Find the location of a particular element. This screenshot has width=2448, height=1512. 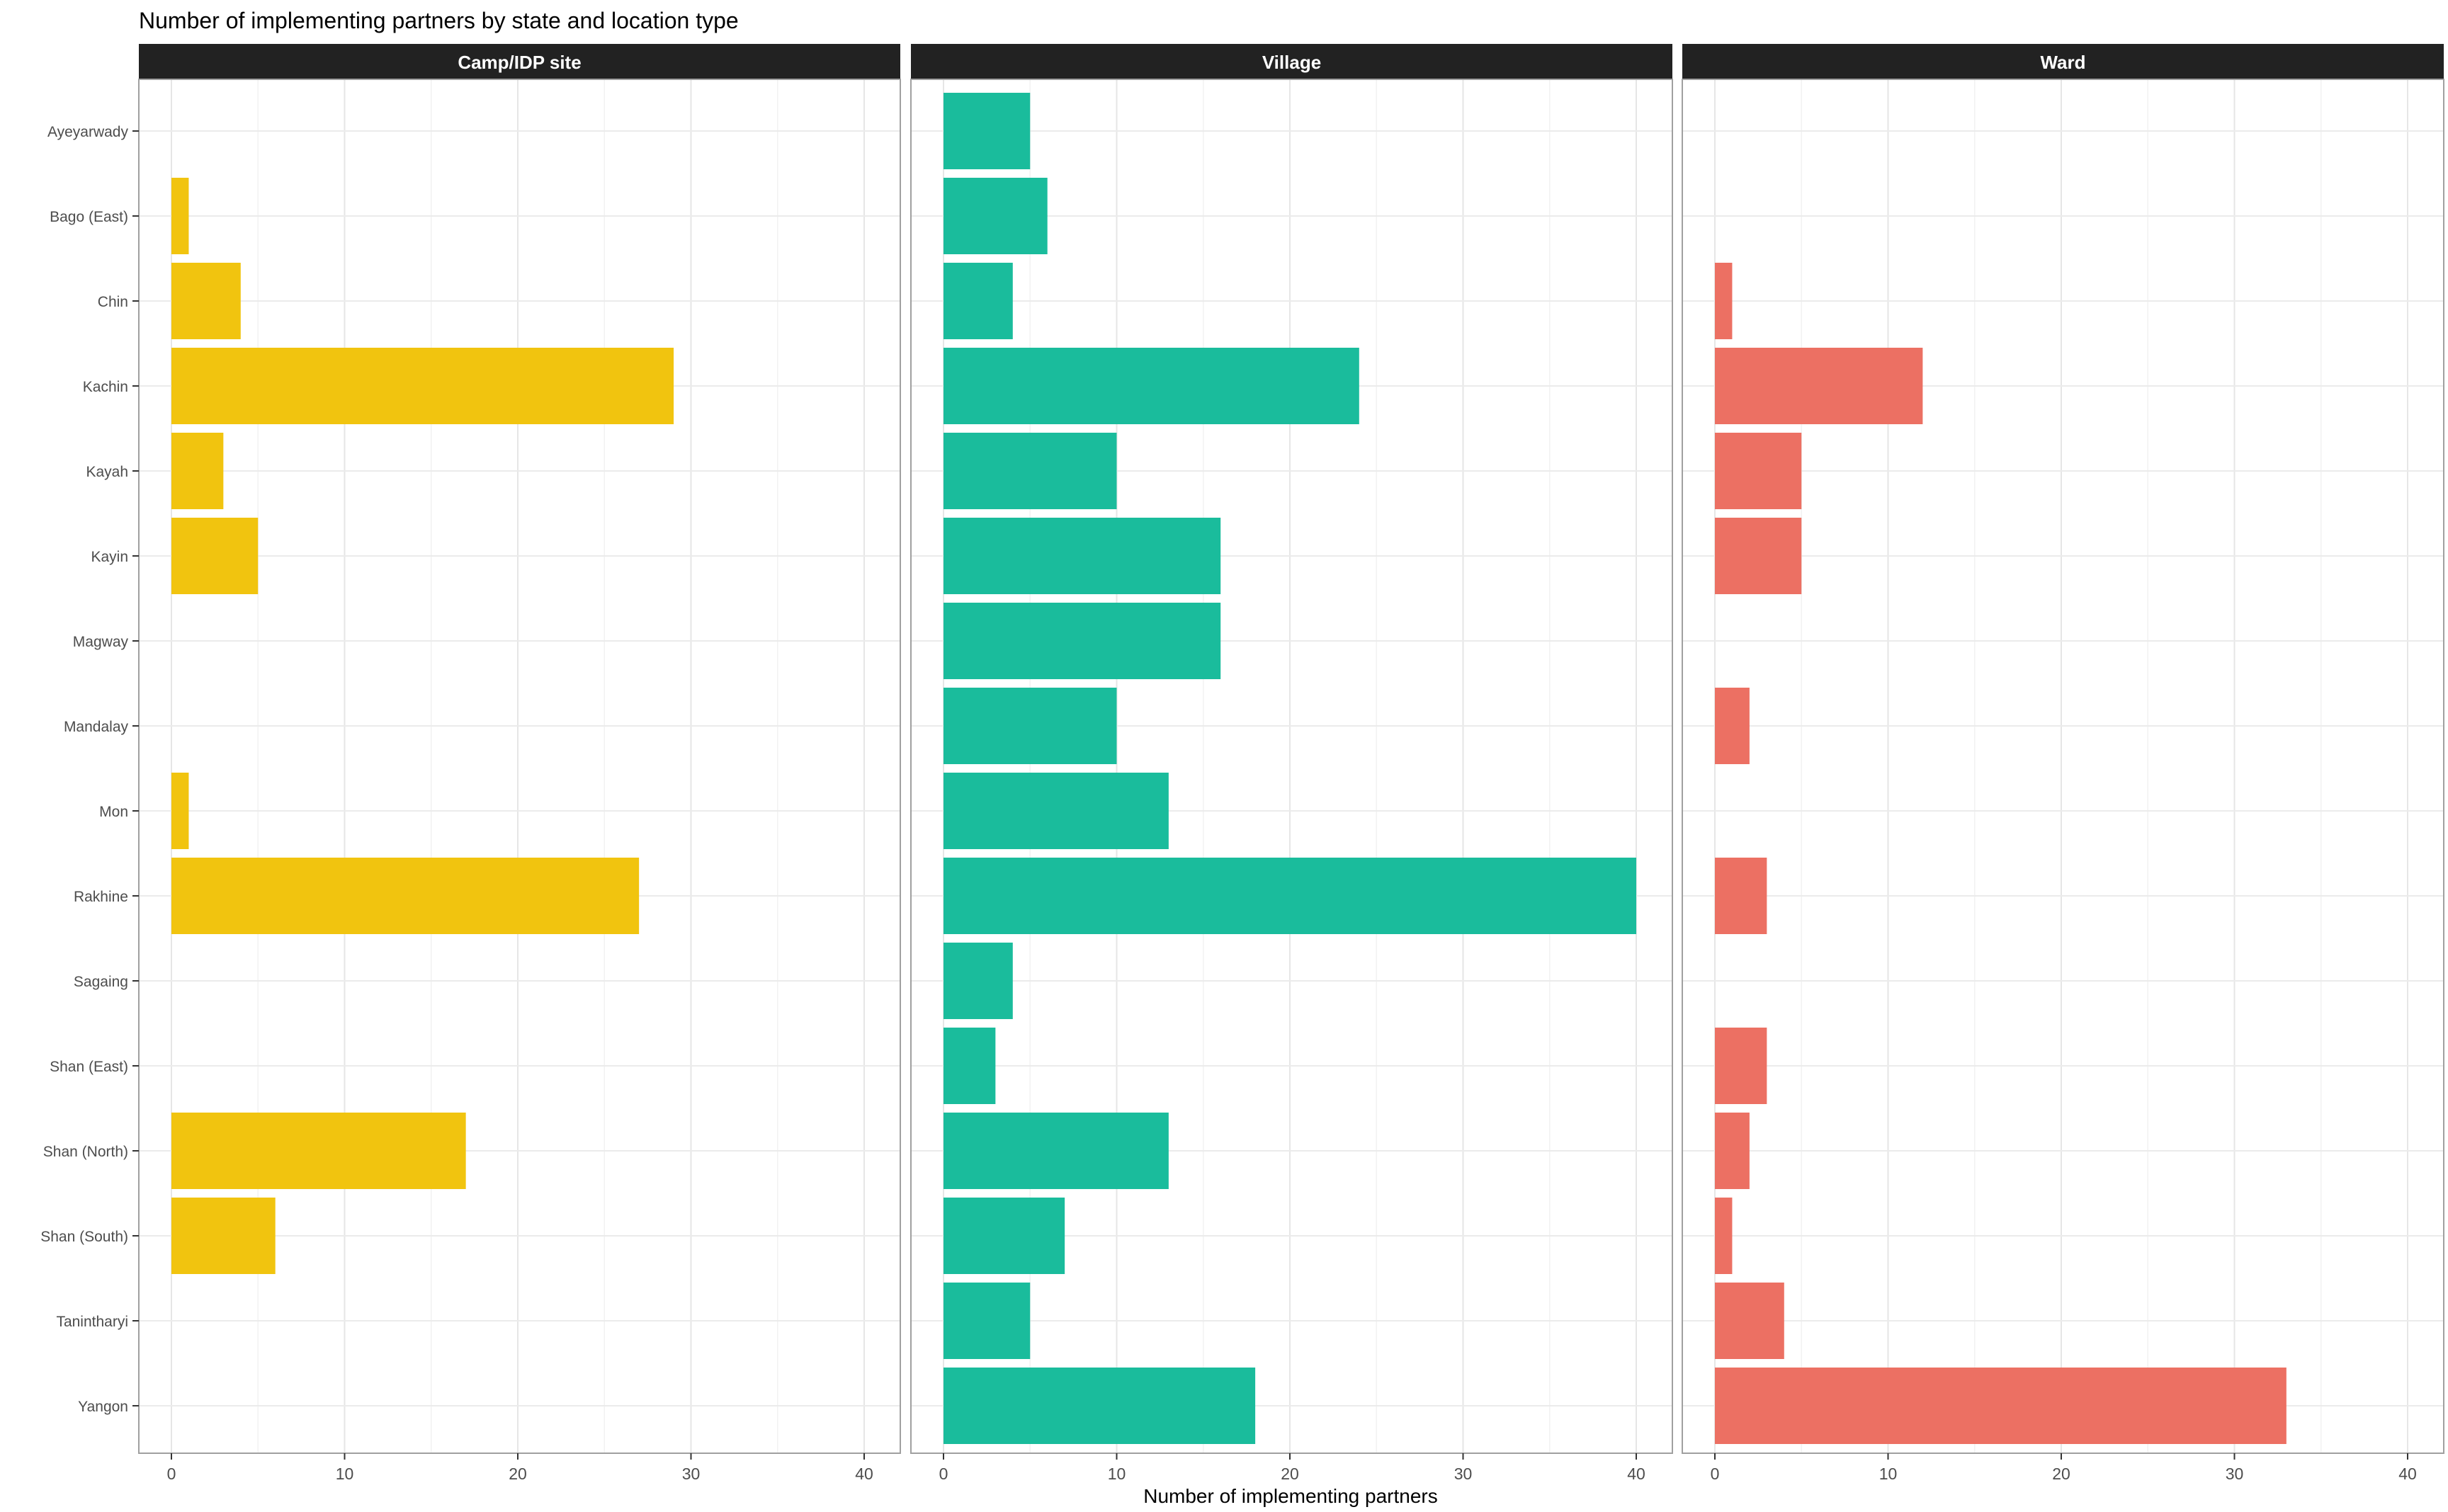

category-label: Mandalay is located at coordinates (97, 727).